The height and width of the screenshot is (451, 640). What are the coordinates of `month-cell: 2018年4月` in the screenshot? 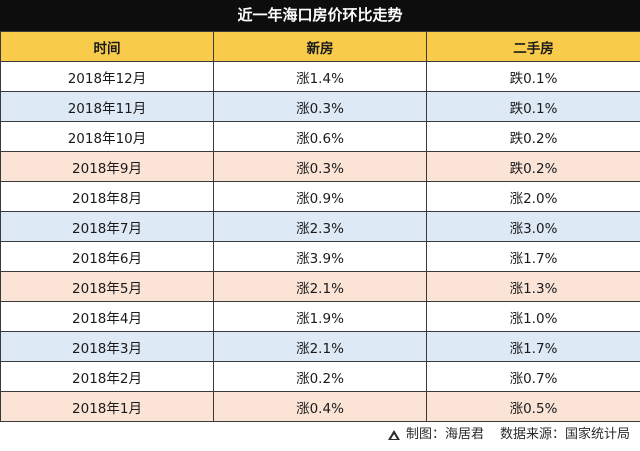 It's located at (107, 316).